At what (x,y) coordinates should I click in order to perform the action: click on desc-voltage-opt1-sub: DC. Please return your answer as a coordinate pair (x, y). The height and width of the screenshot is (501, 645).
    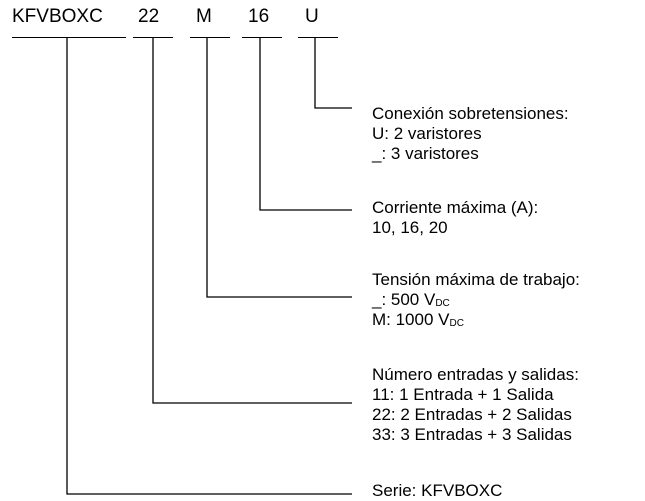
    Looking at the image, I should click on (442, 303).